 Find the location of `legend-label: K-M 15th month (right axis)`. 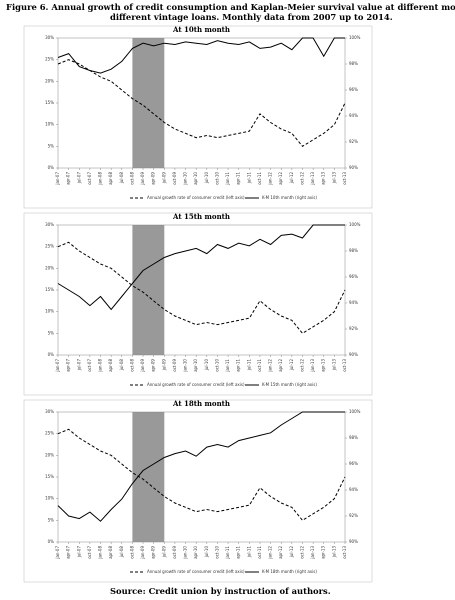

legend-label: K-M 15th month (right axis) is located at coordinates (289, 384).